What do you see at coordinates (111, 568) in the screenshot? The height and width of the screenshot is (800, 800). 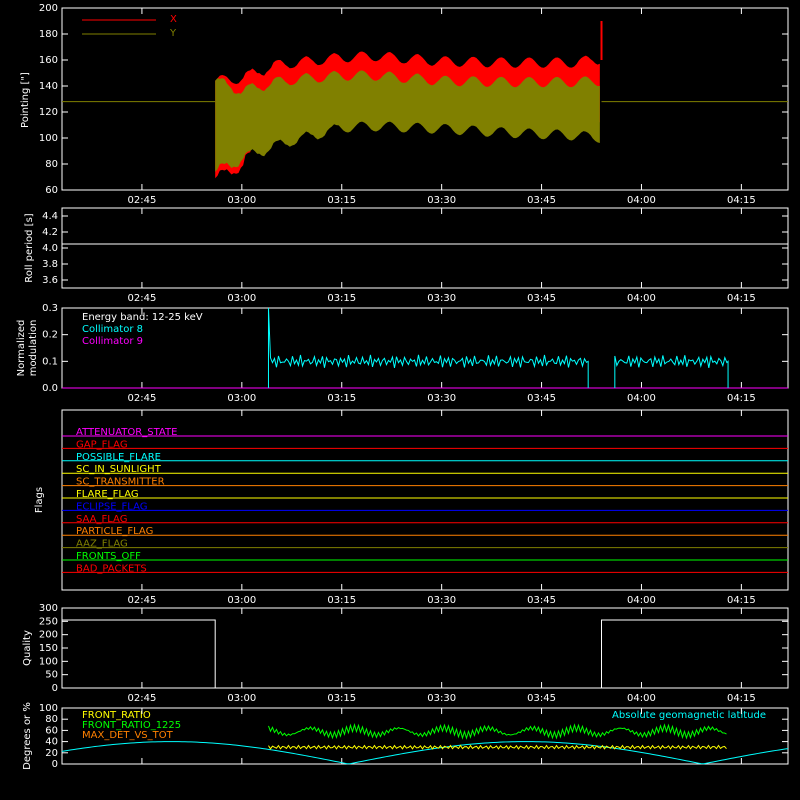 I see `flag-label: BAD_PACKETS` at bounding box center [111, 568].